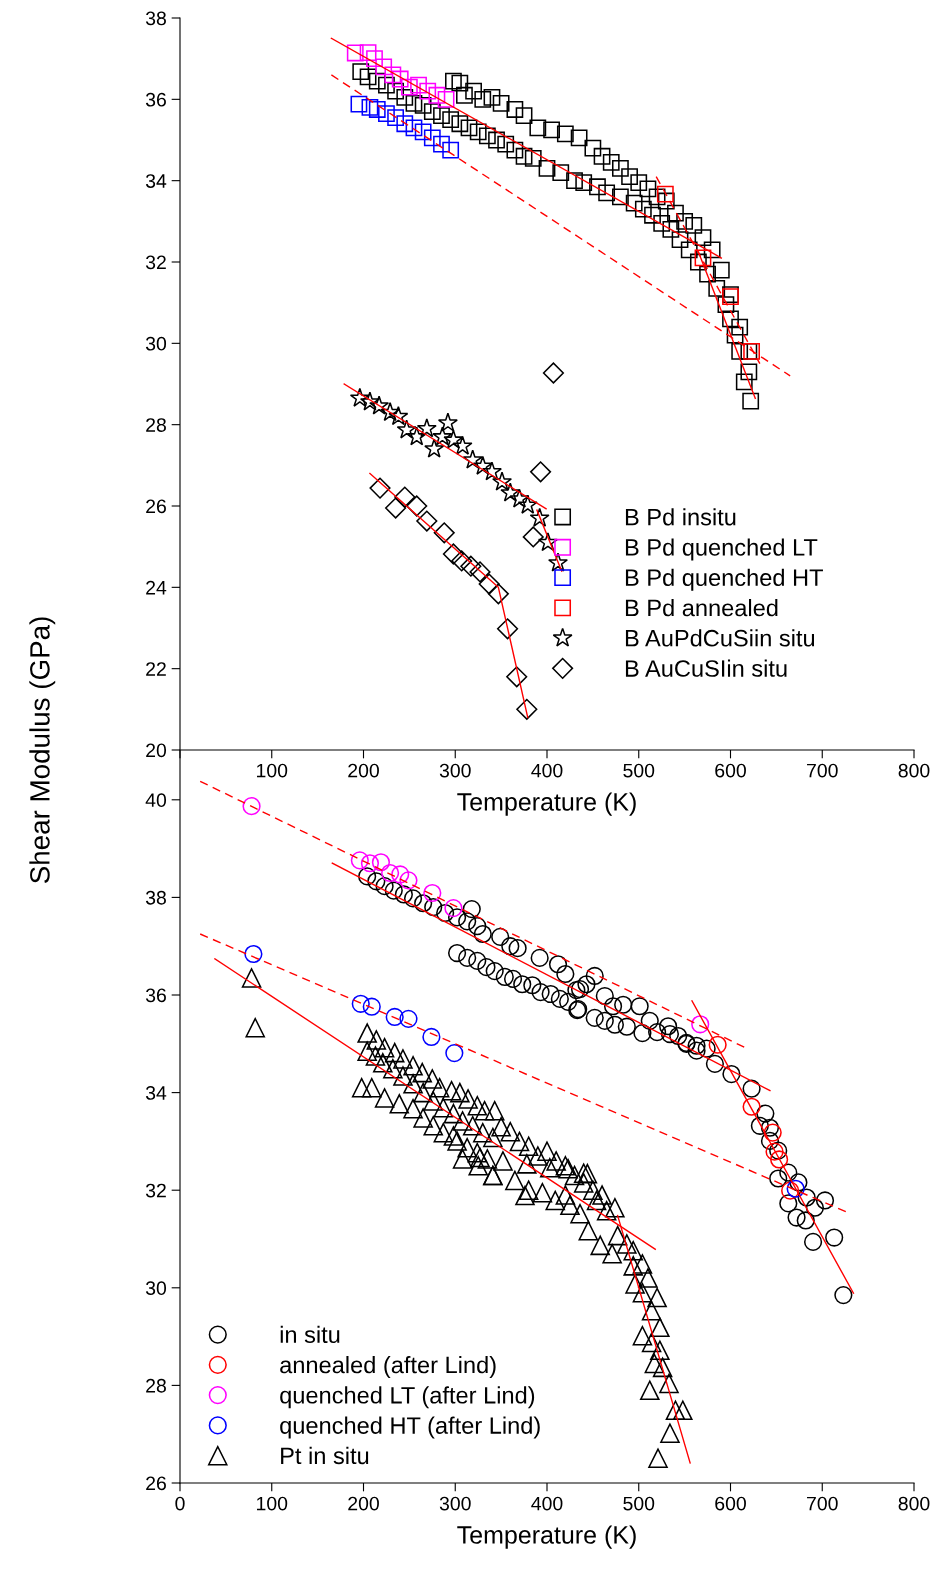  Describe the element at coordinates (706, 668) in the screenshot. I see `legend-label: B AuCuSIin situ` at that location.